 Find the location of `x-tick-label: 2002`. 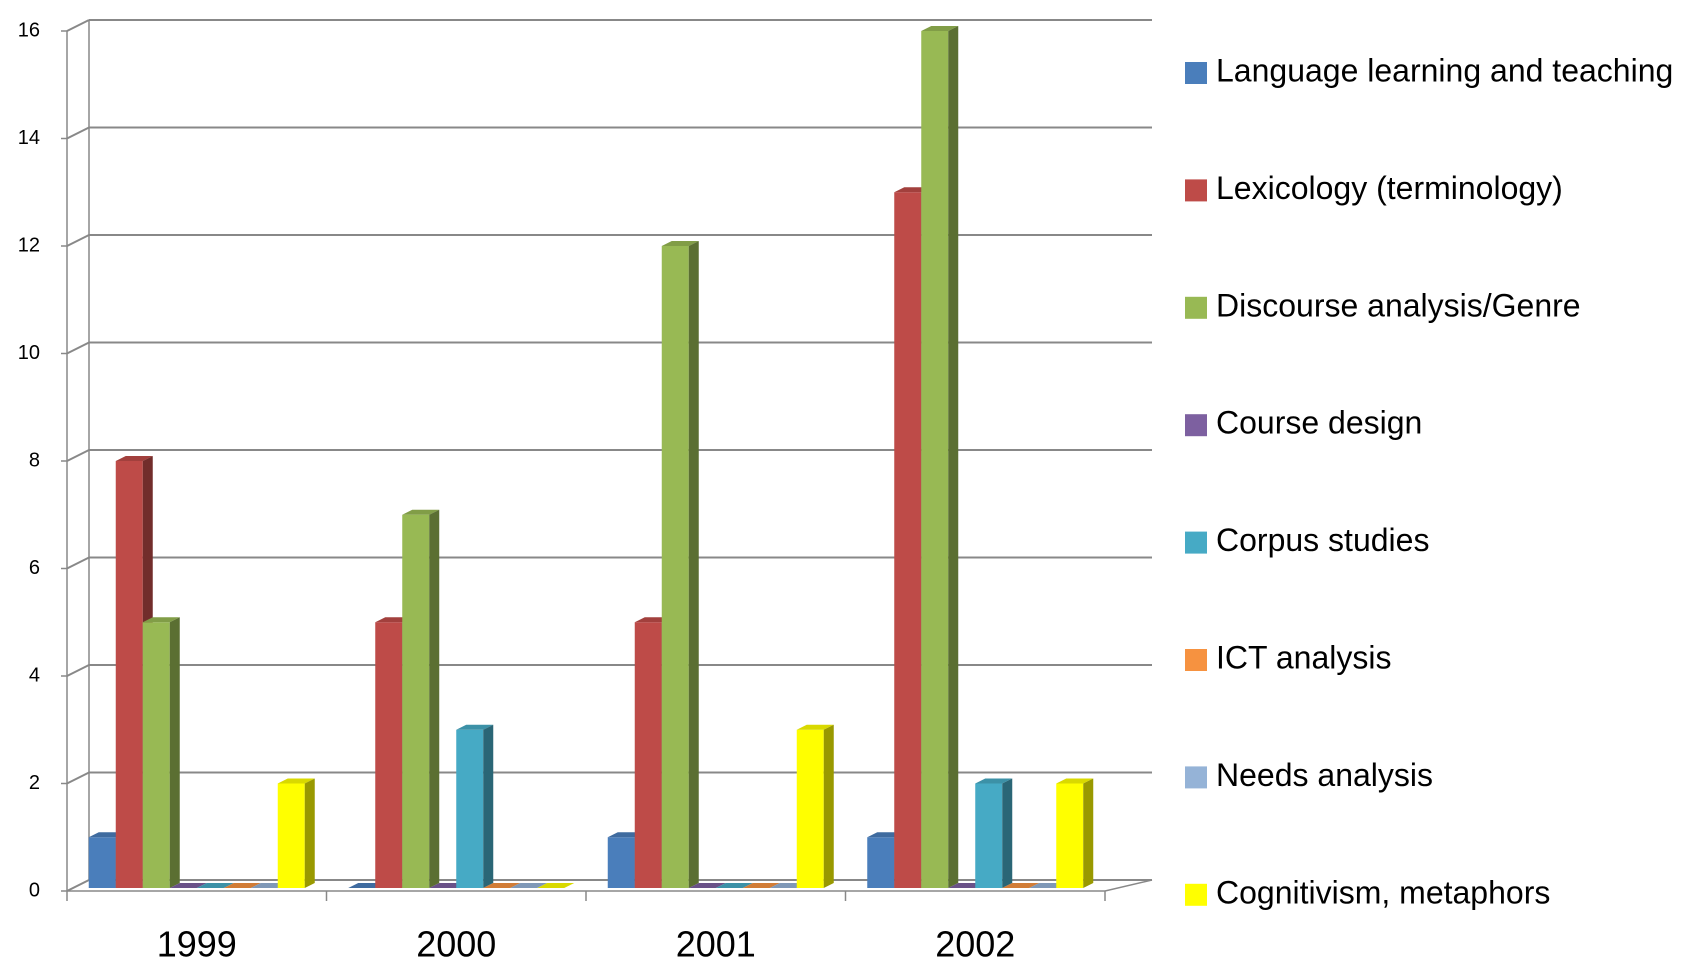

x-tick-label: 2002 is located at coordinates (975, 944).